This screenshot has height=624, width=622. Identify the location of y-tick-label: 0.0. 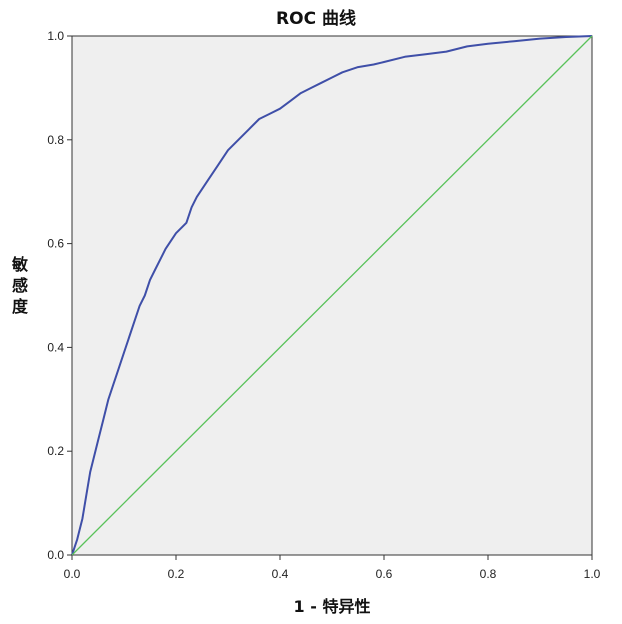
(55, 555).